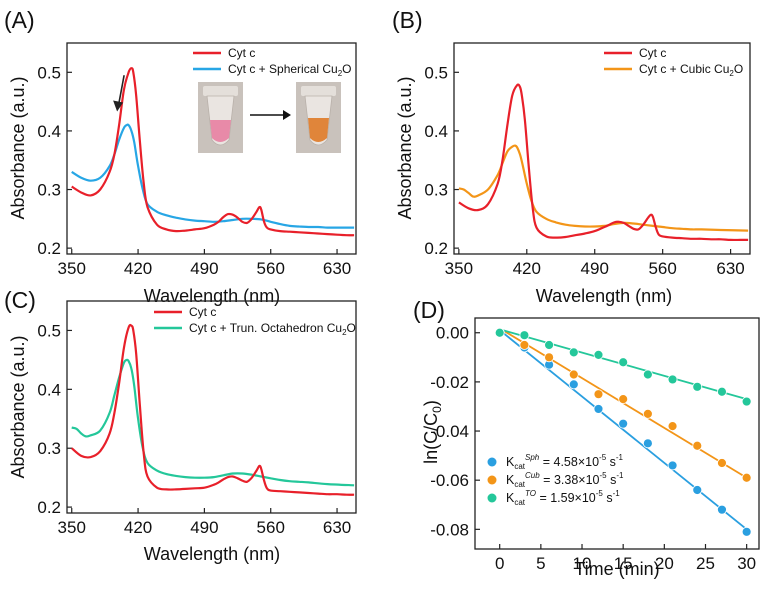  I want to click on vial-liquid-pink, so click(220, 131).